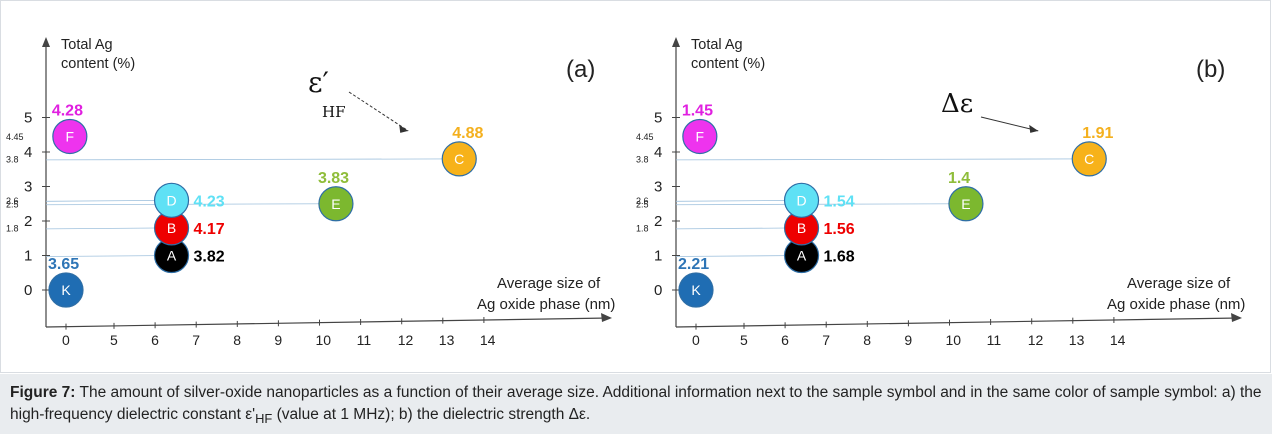 This screenshot has width=1272, height=434. I want to click on chart-b-point-label-d: D, so click(801, 200).